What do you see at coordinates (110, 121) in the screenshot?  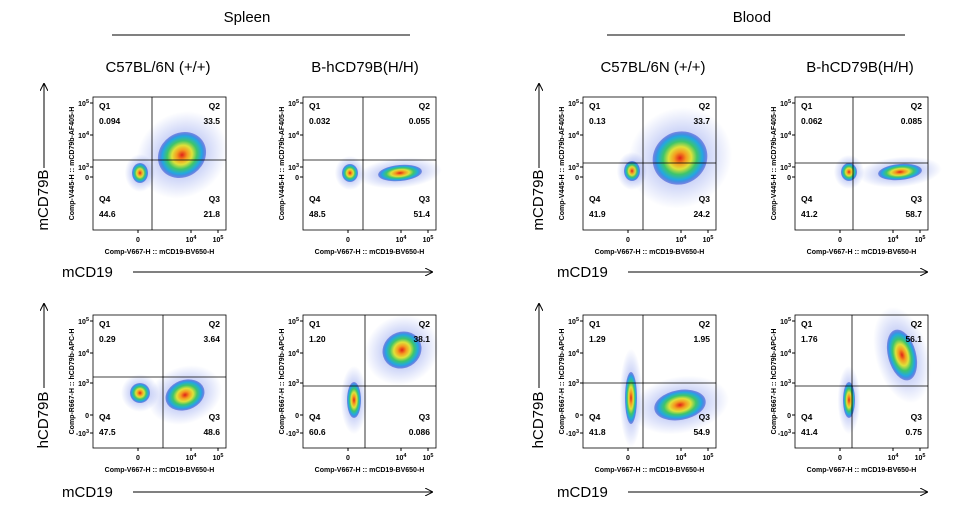 I see `quadrant-value: 0.094` at bounding box center [110, 121].